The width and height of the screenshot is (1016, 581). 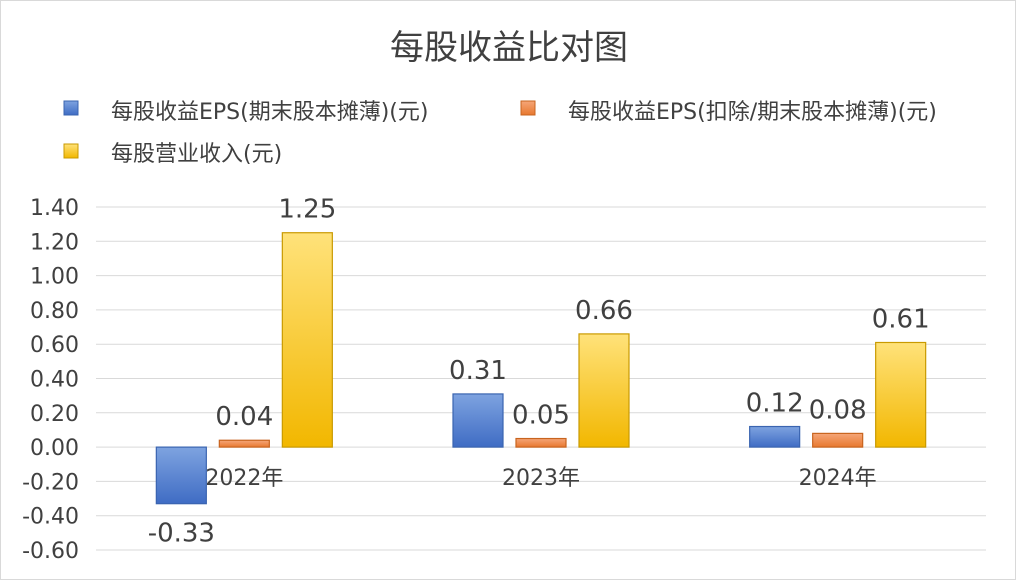 I want to click on legend-swatch-revenue-per-share, so click(x=71, y=151).